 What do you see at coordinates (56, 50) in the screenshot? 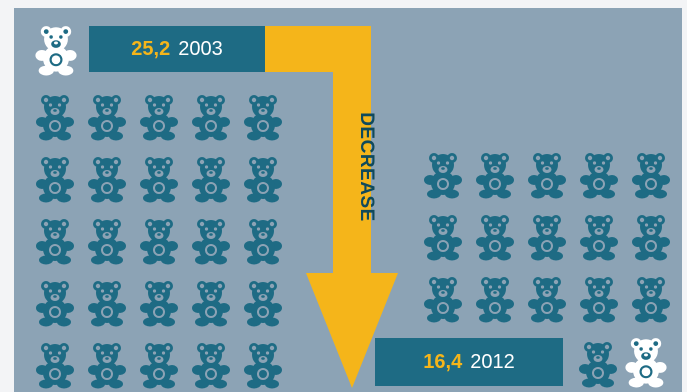
I see `legend-bear-icon-2003` at bounding box center [56, 50].